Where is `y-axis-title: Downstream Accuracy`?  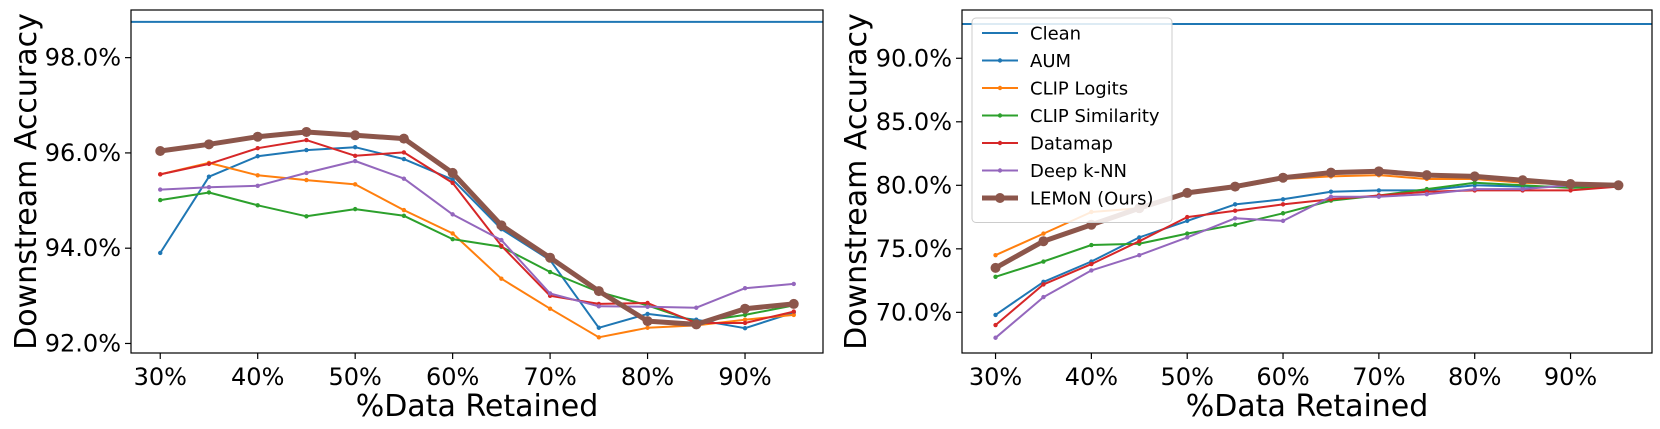
y-axis-title: Downstream Accuracy is located at coordinates (26, 181).